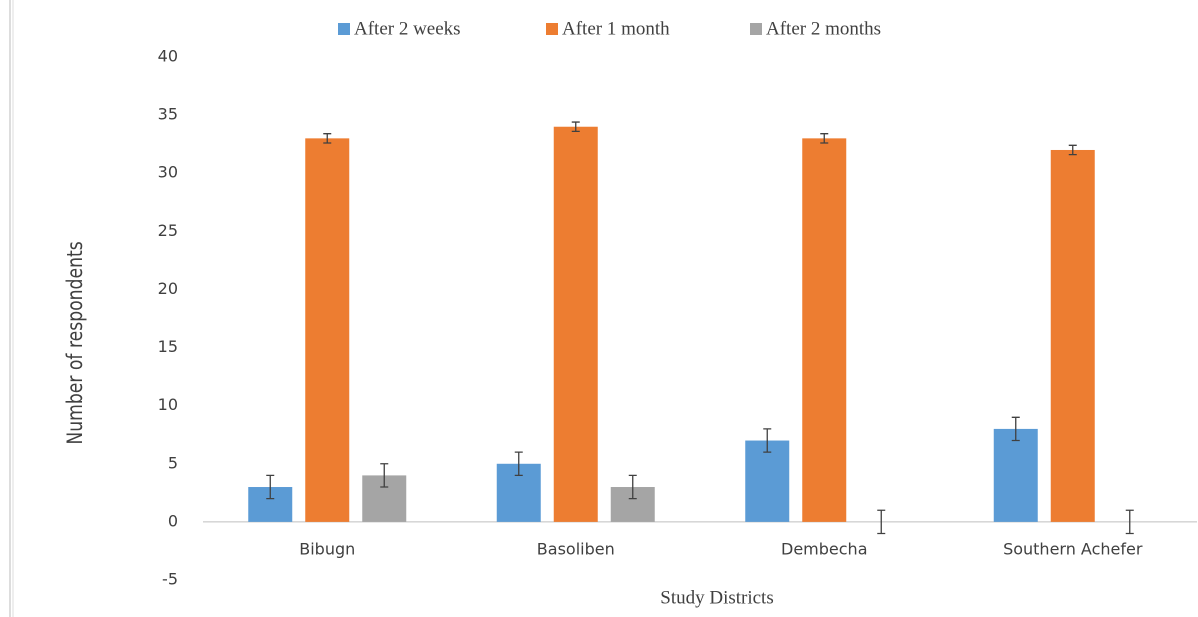  Describe the element at coordinates (168, 404) in the screenshot. I see `y-tick-label: 10` at that location.